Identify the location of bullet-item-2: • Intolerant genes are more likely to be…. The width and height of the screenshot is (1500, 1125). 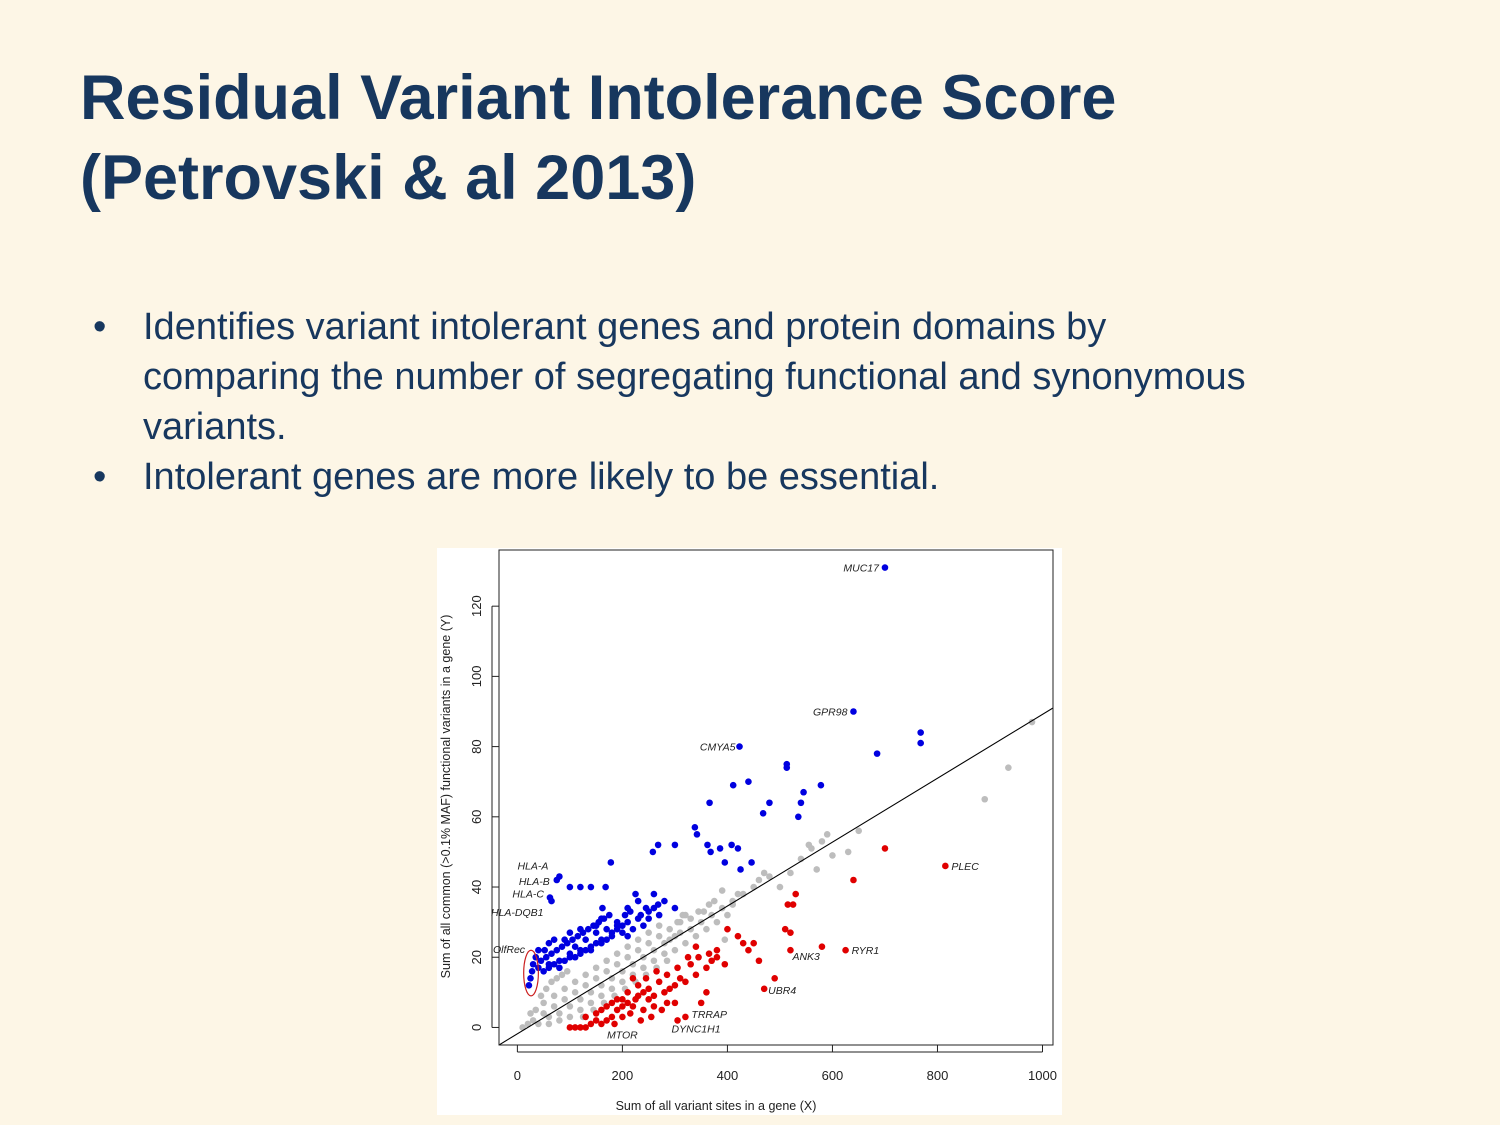
(688, 477).